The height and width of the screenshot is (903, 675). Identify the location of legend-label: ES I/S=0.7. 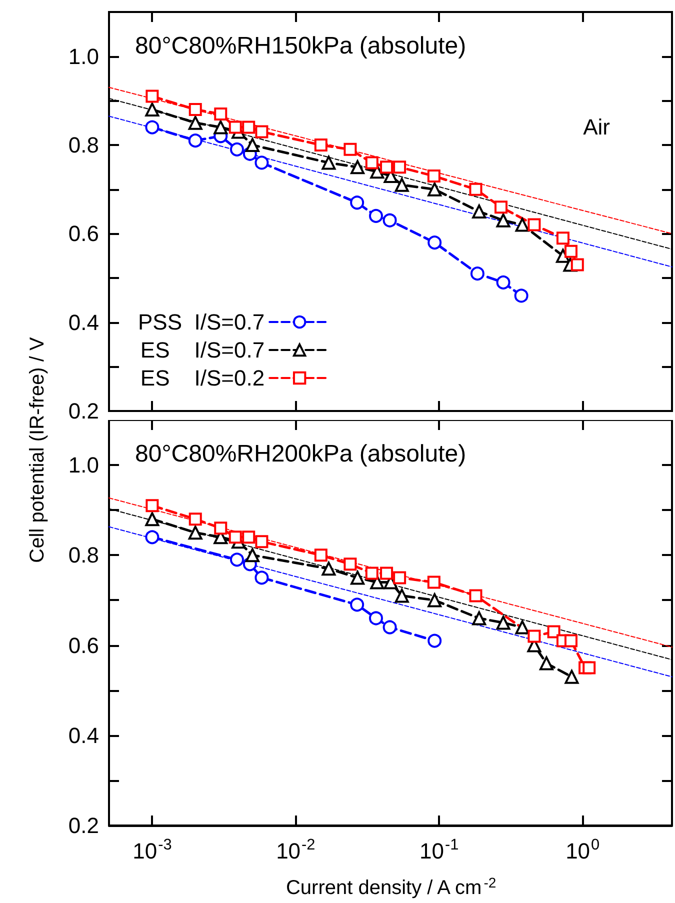
(202, 350).